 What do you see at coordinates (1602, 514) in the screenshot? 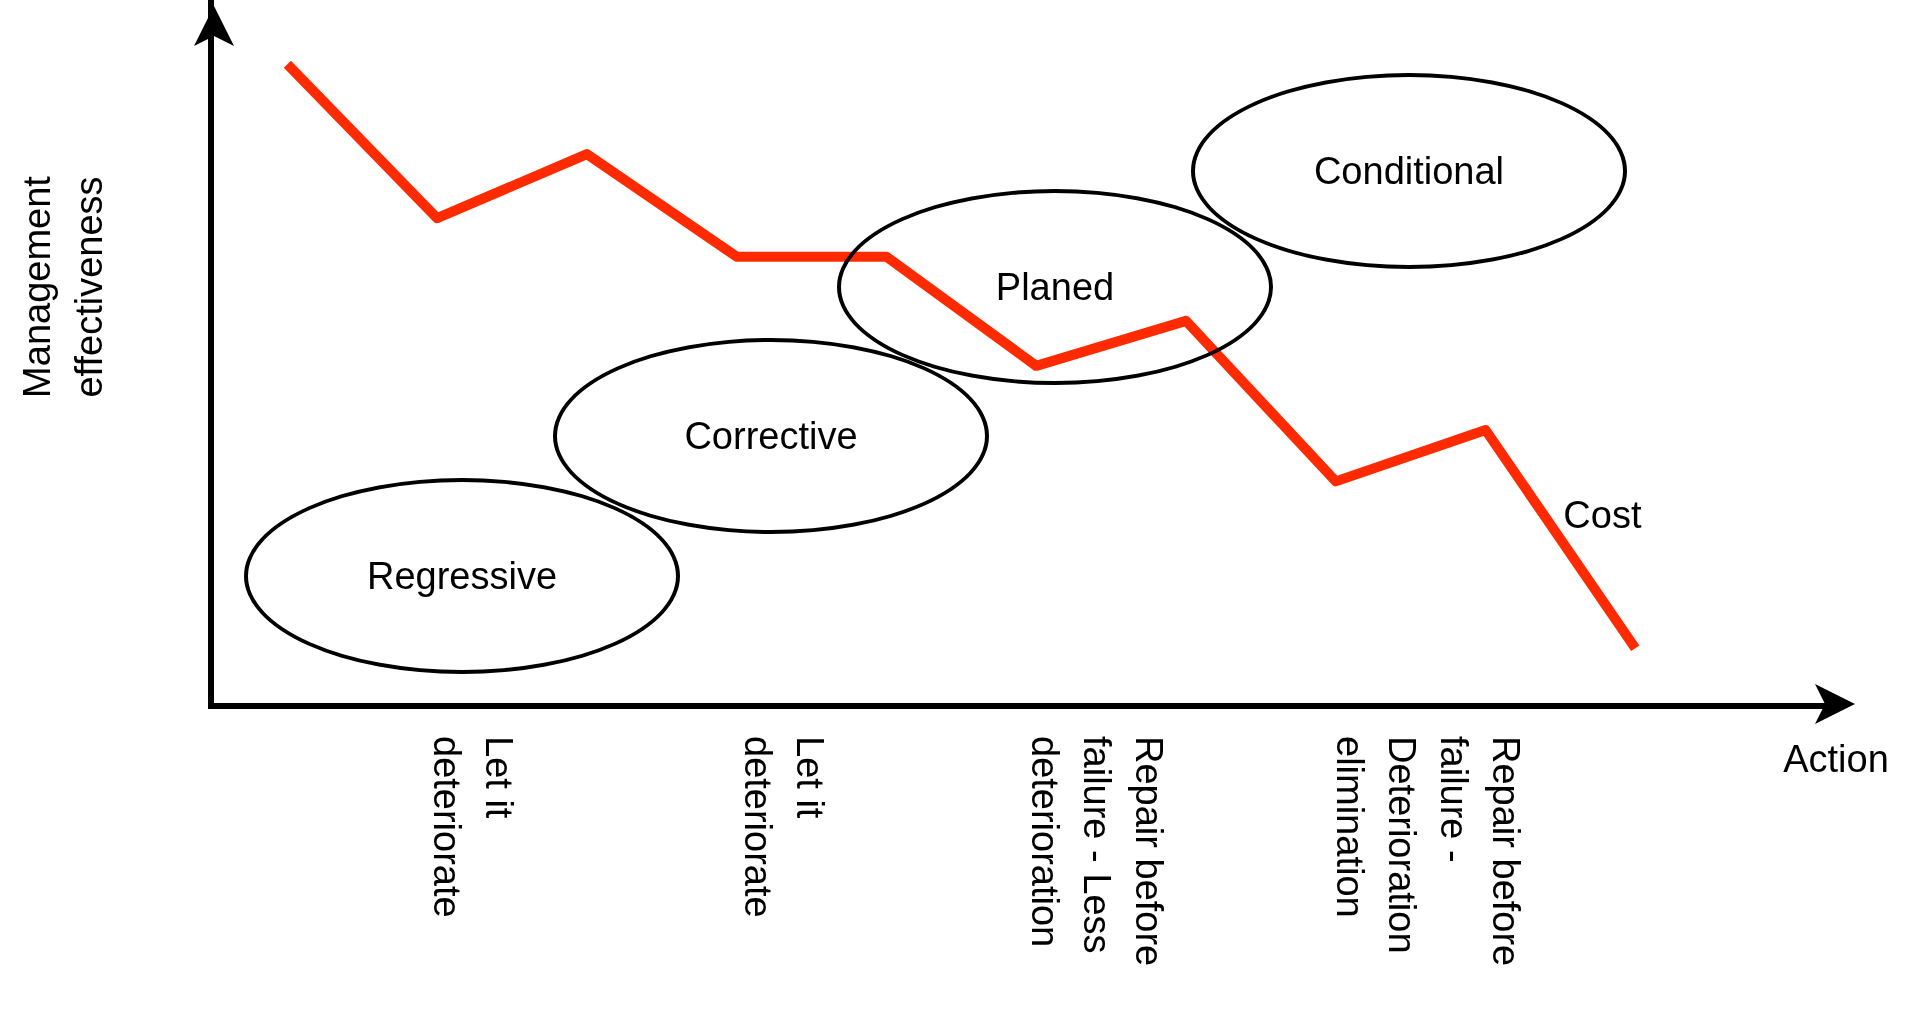
I see `series-label: Cost` at bounding box center [1602, 514].